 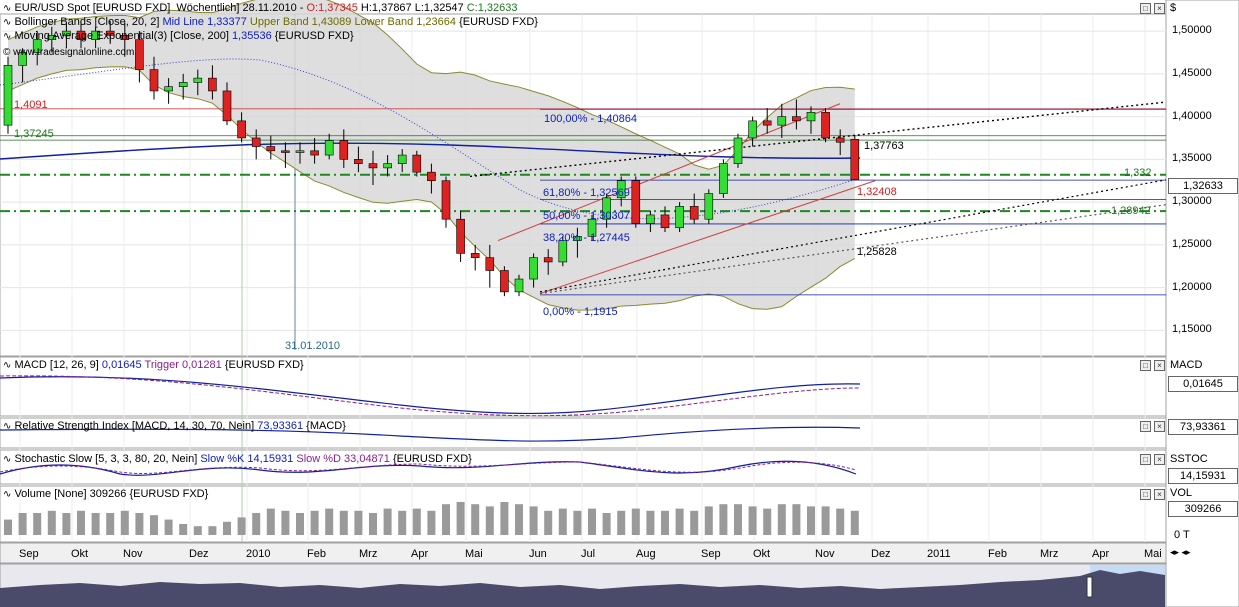 What do you see at coordinates (407, 22) in the screenshot?
I see `legend-bb-lower: Lower Band 1,23664` at bounding box center [407, 22].